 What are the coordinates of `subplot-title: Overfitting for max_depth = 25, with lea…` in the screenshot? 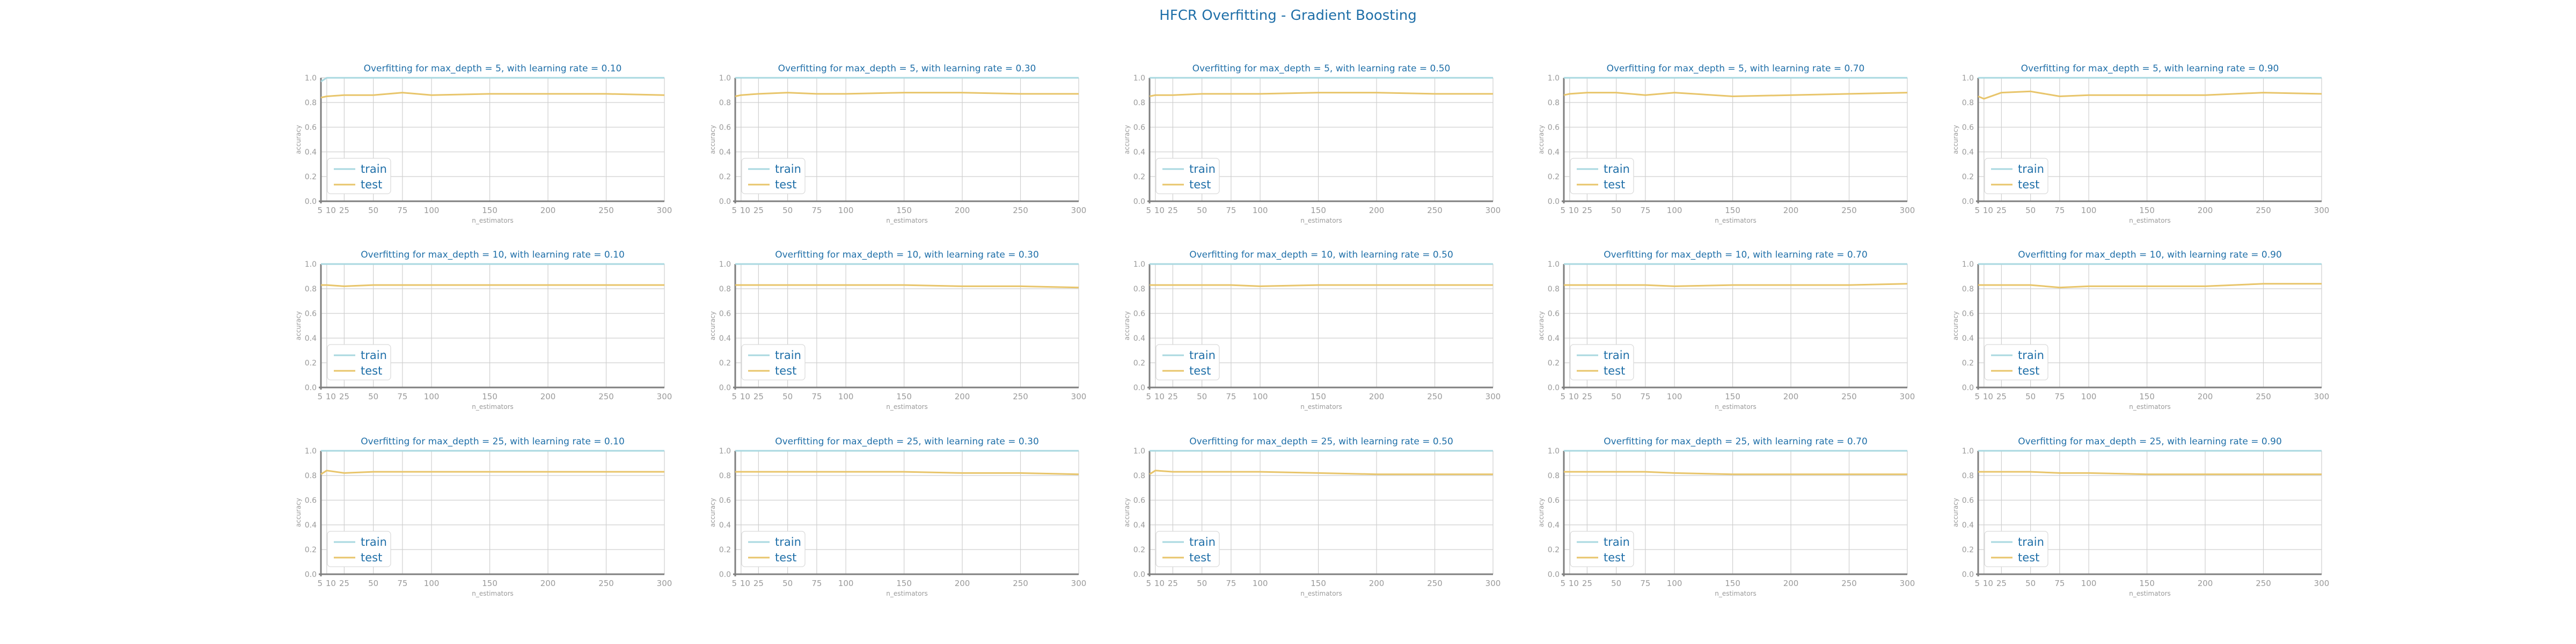 It's located at (907, 441).